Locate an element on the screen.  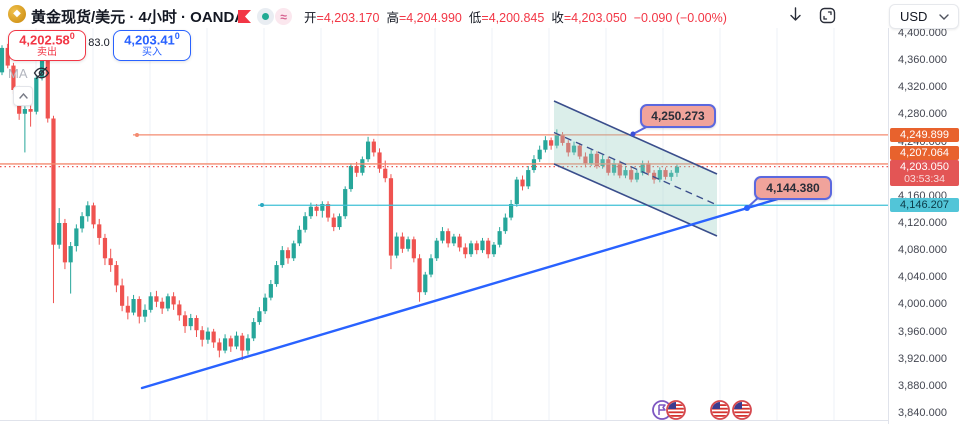
high-label: 高 is located at coordinates (392, 18).